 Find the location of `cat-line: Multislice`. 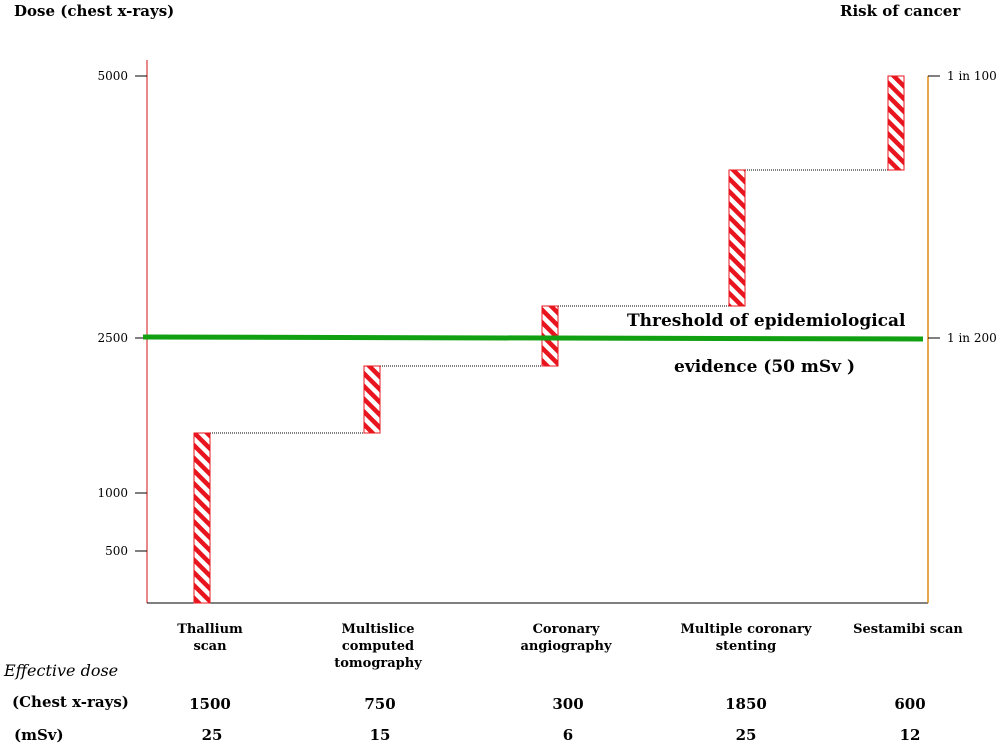

cat-line: Multislice is located at coordinates (378, 629).